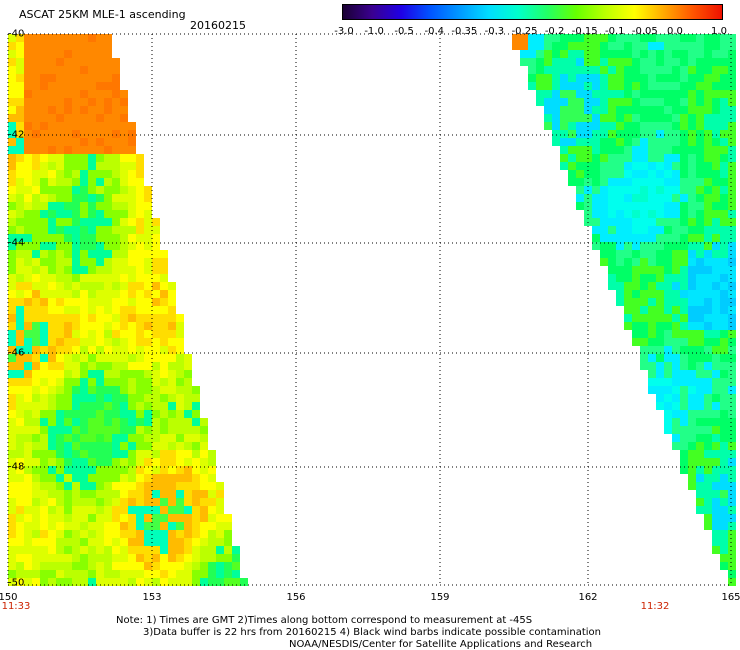 Image resolution: width=740 pixels, height=650 pixels. I want to click on lat-label: -44, so click(16, 243).